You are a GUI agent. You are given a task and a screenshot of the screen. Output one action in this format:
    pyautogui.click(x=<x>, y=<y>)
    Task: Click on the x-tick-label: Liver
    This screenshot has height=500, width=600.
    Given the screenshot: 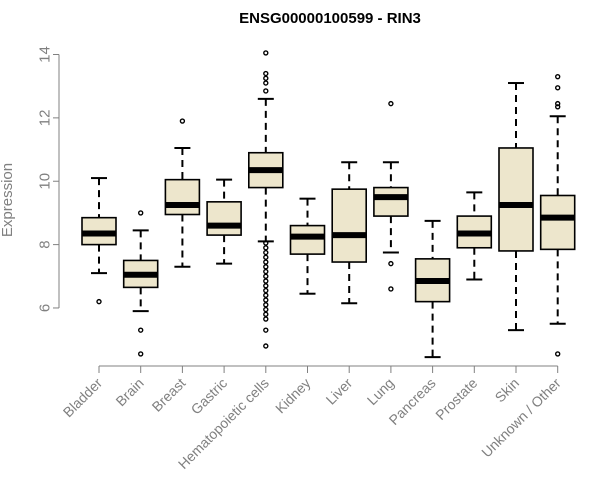 What is the action you would take?
    pyautogui.click(x=339, y=391)
    